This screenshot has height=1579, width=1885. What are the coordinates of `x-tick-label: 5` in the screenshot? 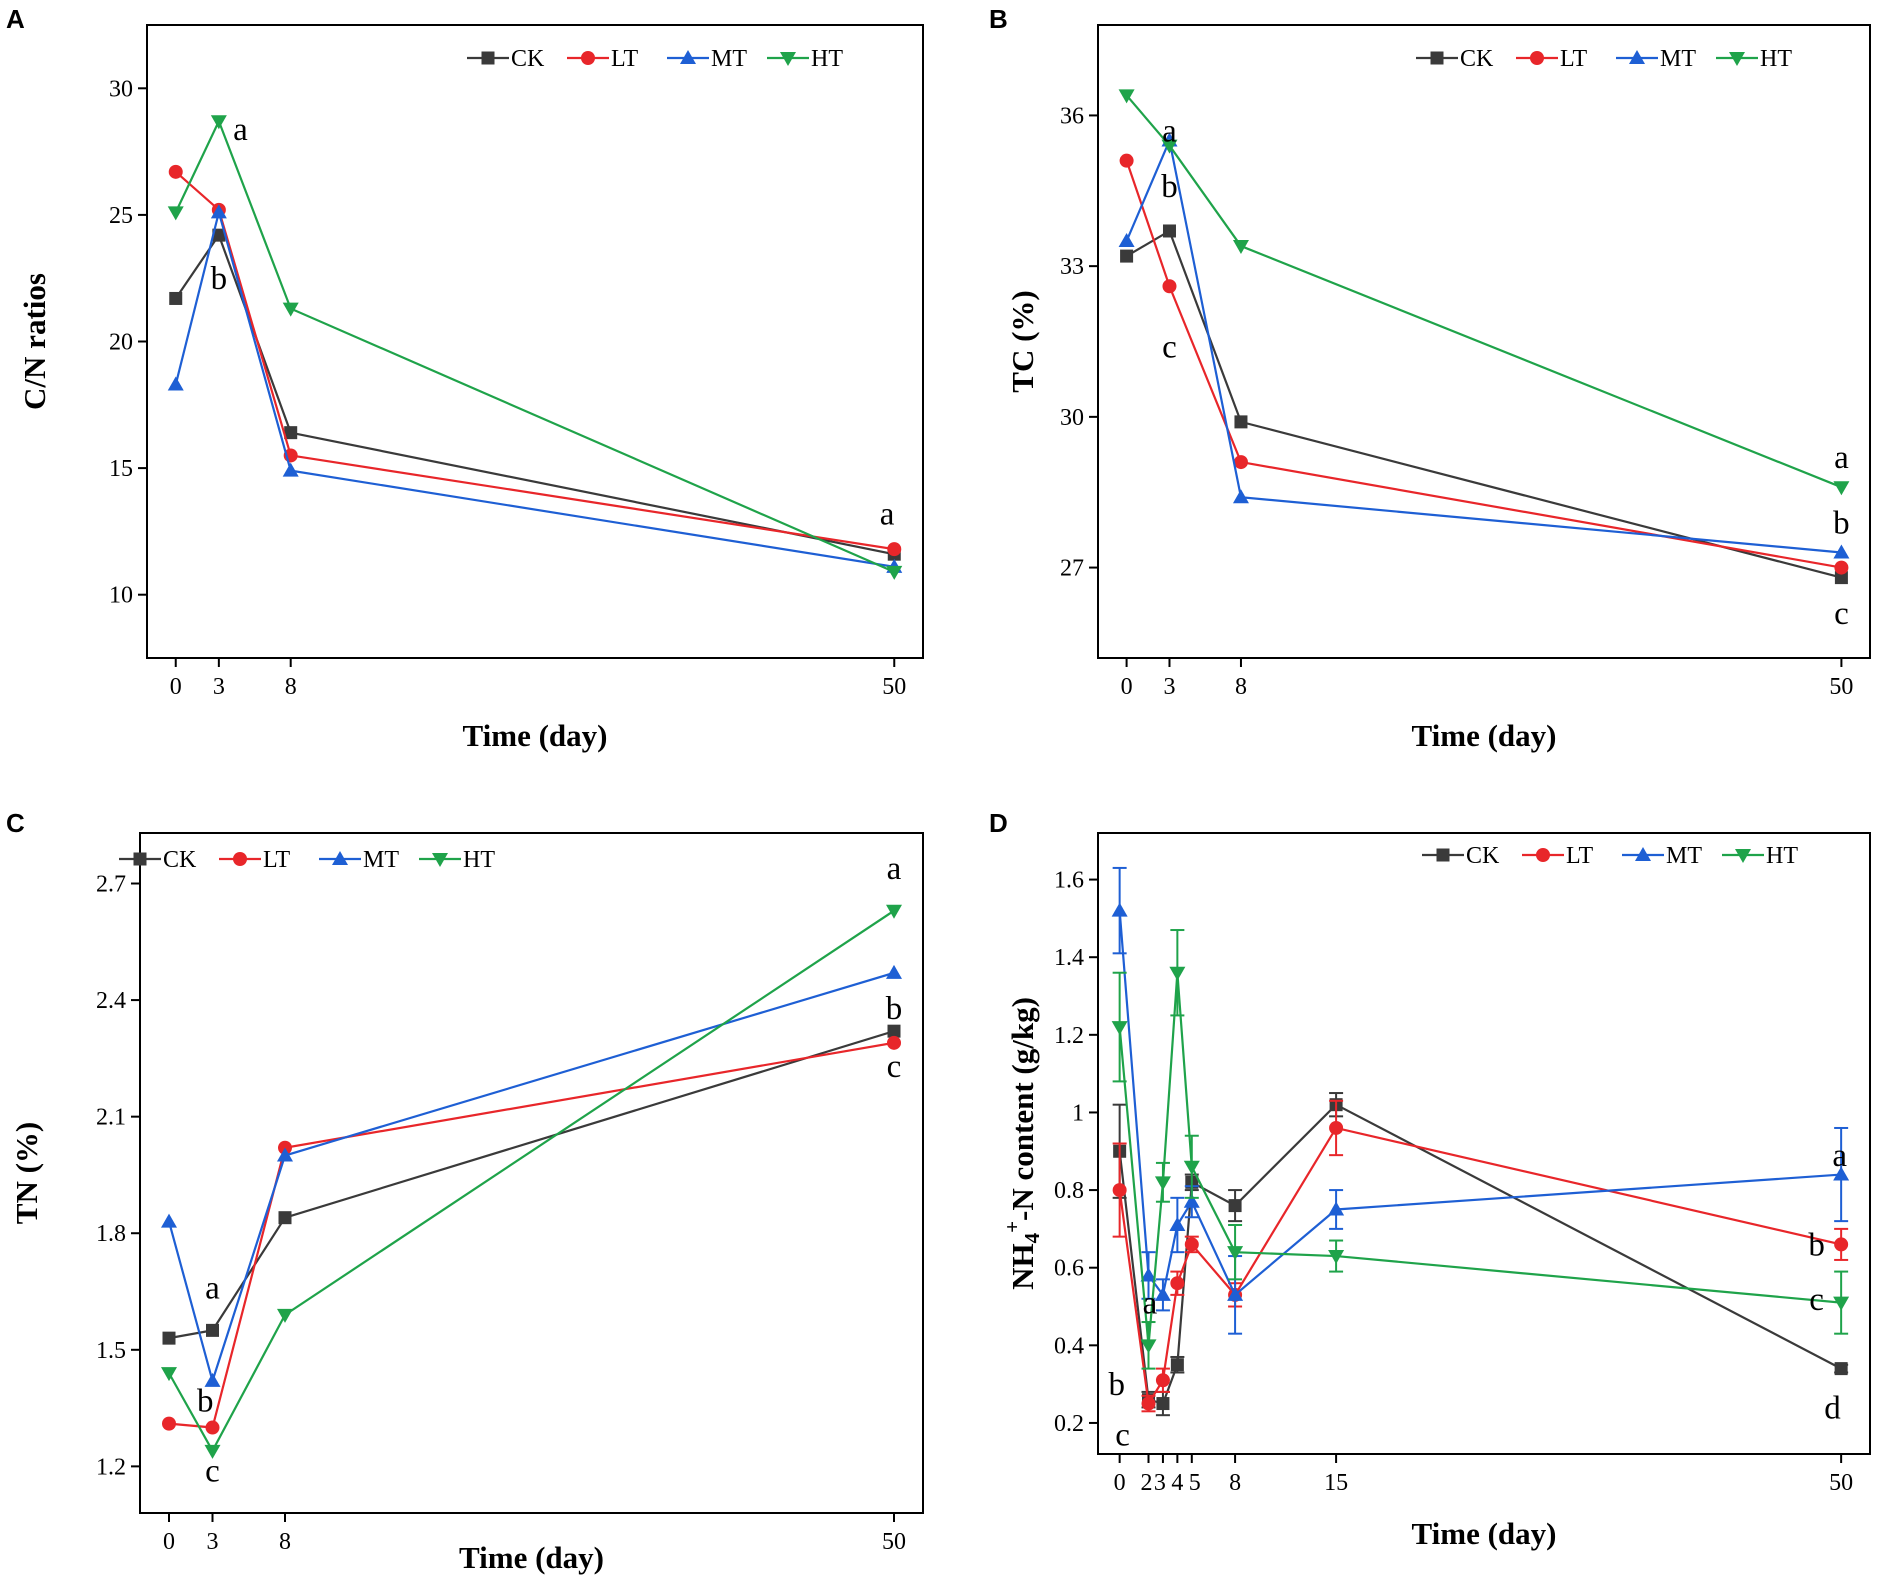 It's located at (1195, 1483).